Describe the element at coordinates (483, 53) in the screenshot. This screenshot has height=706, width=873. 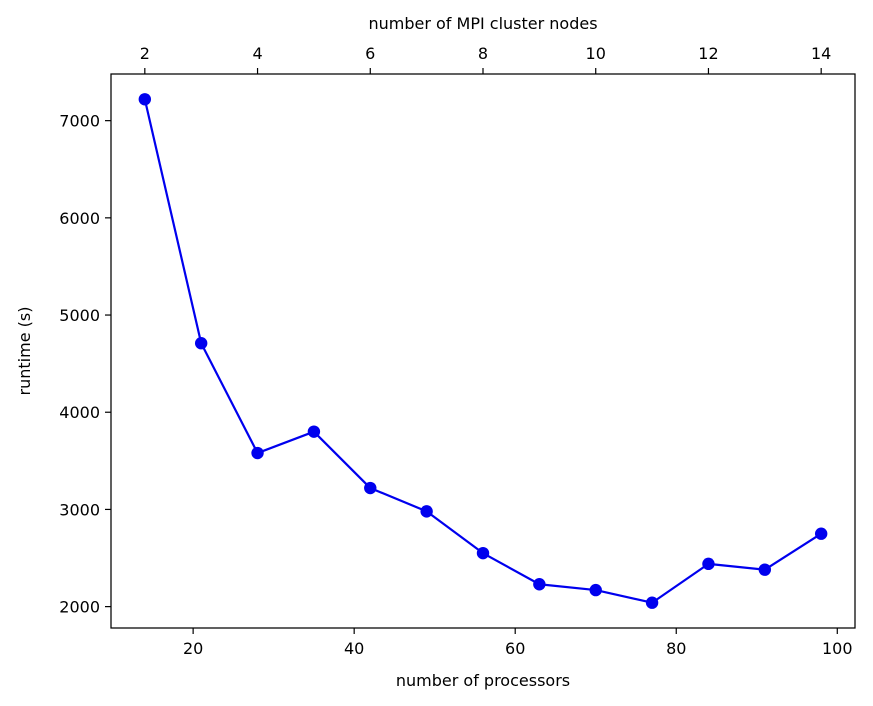
I see `x2-tick-label: 8` at that location.